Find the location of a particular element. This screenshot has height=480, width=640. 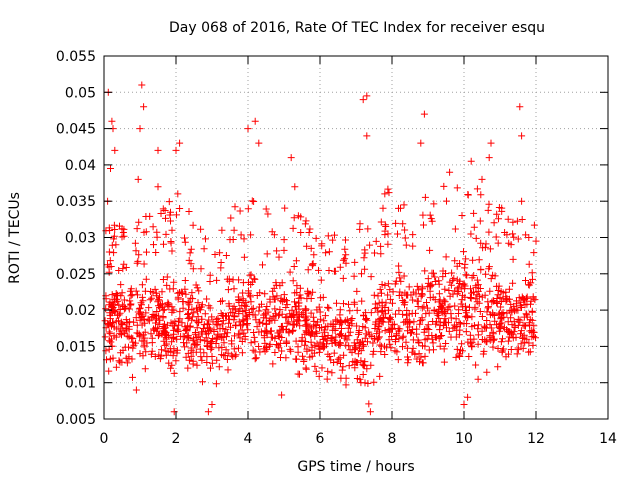

x-tick-label: 6 is located at coordinates (320, 439).